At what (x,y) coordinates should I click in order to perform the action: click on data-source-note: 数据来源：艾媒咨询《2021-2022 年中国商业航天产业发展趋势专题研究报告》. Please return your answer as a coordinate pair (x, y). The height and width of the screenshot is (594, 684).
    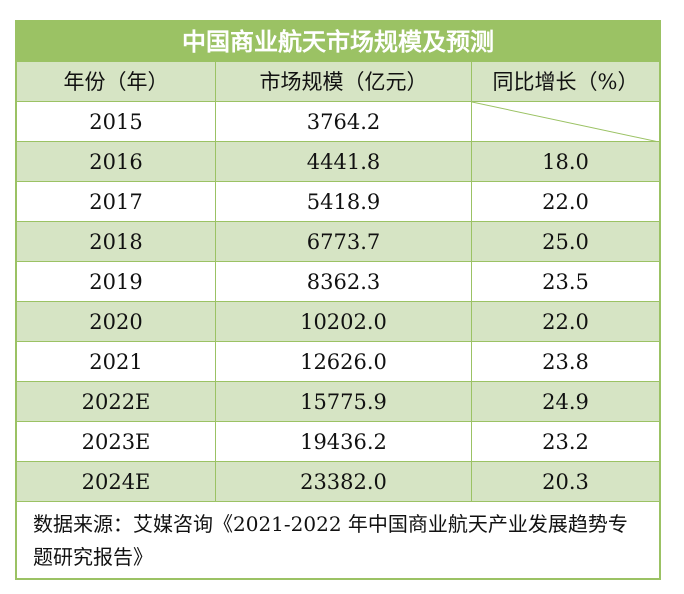
    Looking at the image, I should click on (330, 540).